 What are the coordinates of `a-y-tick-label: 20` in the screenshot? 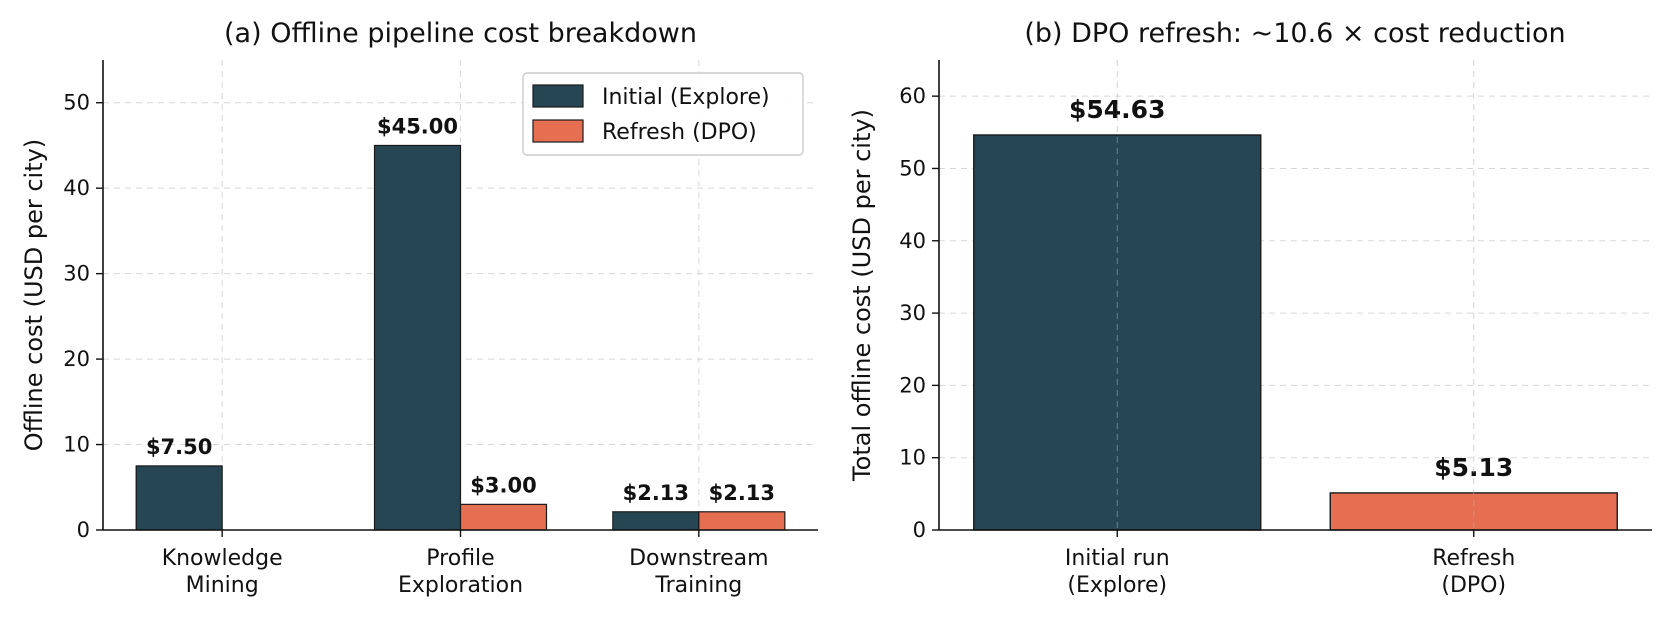 It's located at (76, 359).